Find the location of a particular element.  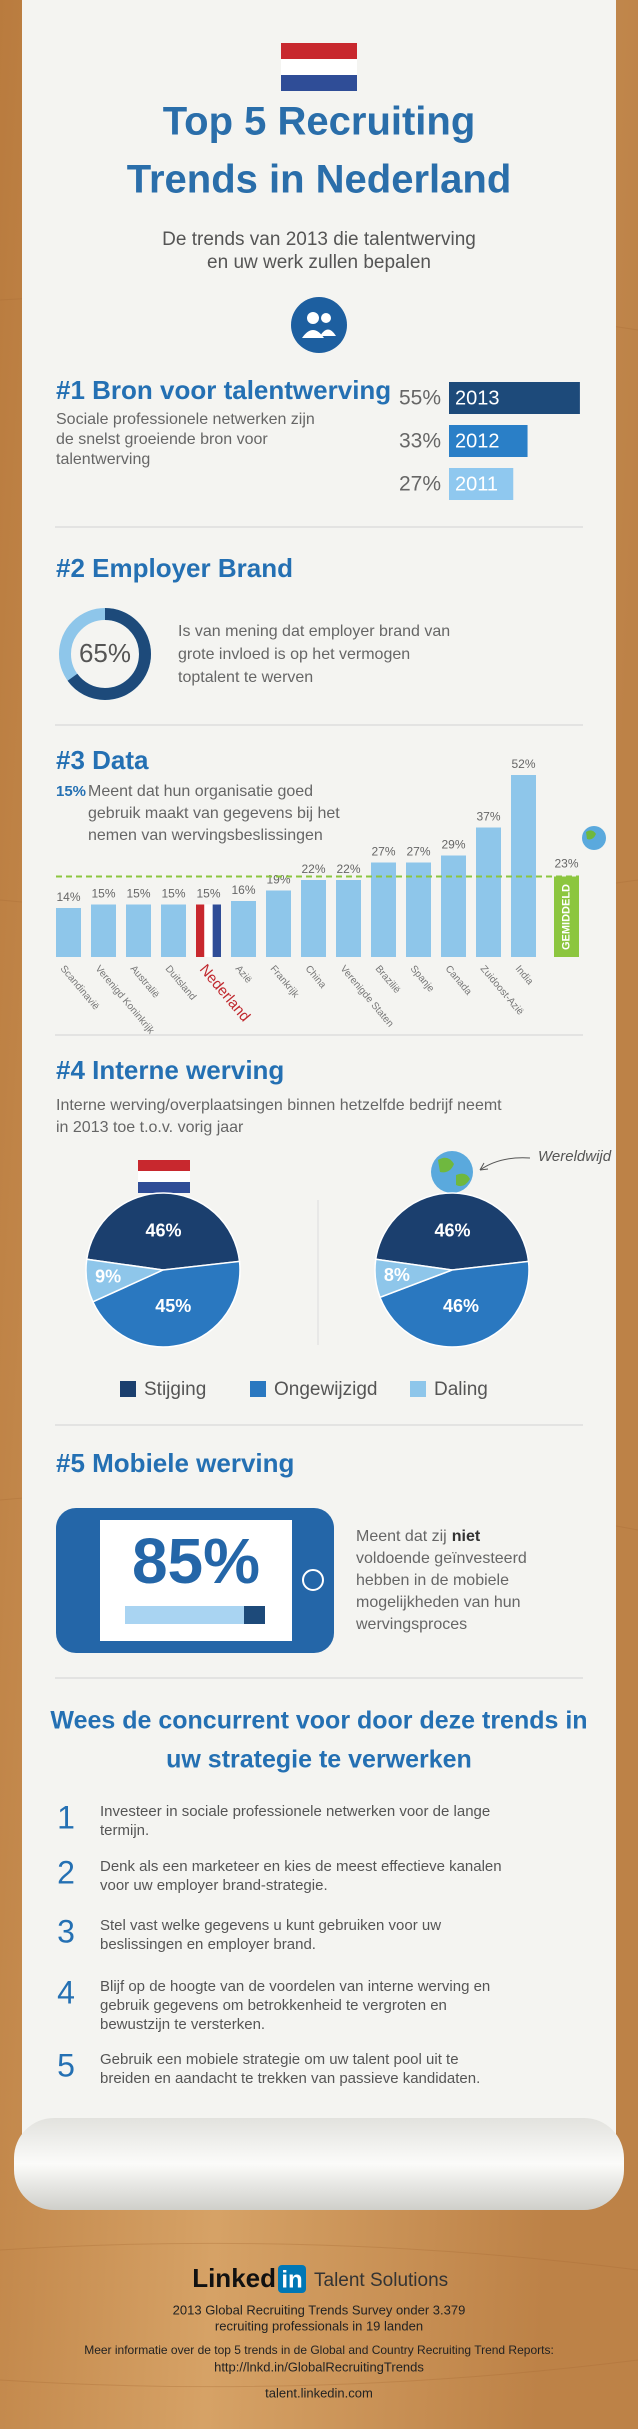

heading: #4 Interne werving is located at coordinates (170, 1070).